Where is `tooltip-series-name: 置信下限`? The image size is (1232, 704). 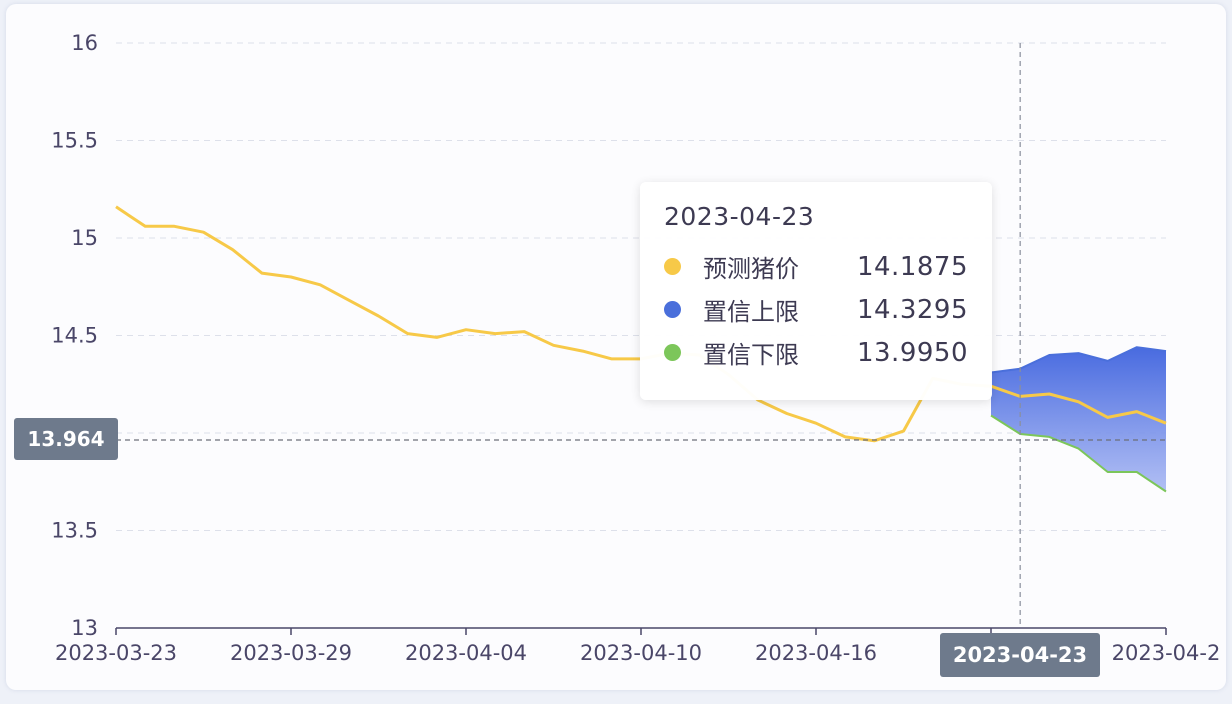 tooltip-series-name: 置信下限 is located at coordinates (751, 355).